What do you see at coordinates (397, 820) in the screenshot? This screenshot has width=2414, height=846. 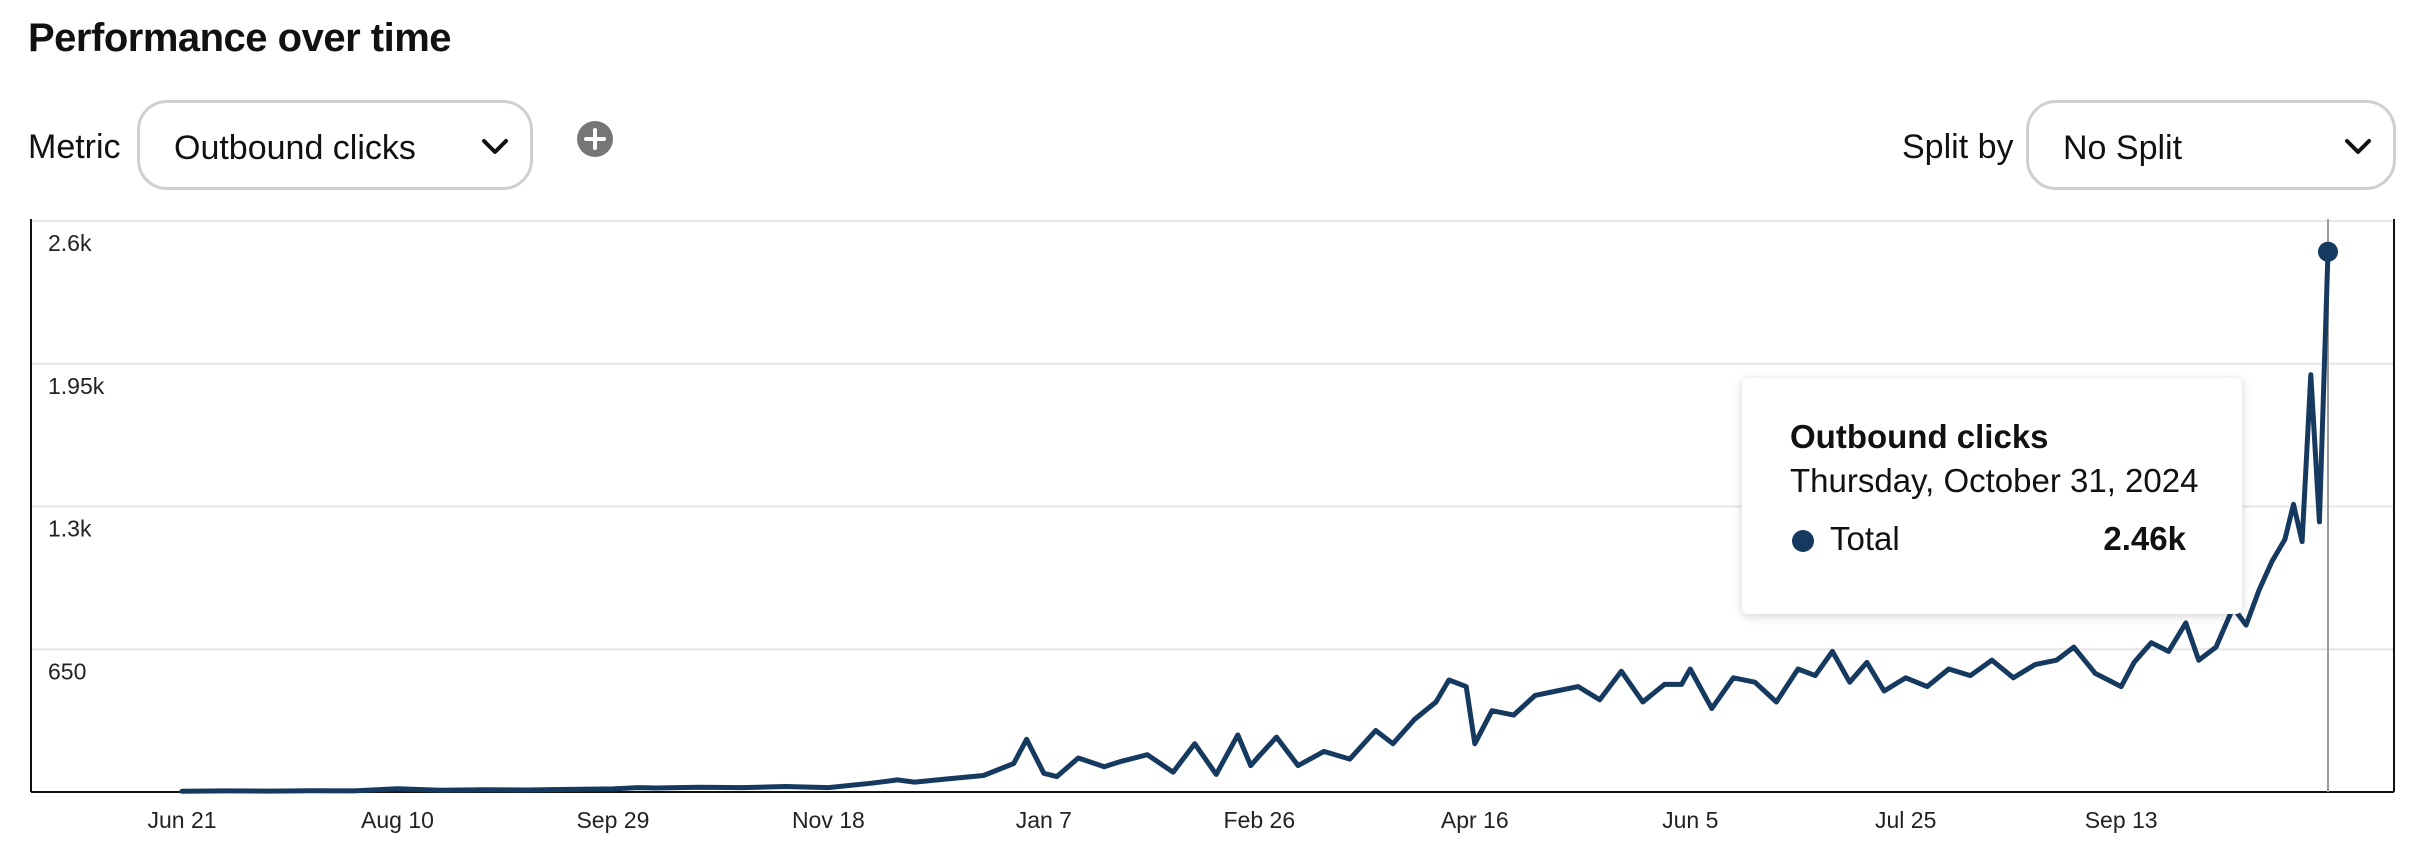 I see `x-tick-label: Aug 10` at bounding box center [397, 820].